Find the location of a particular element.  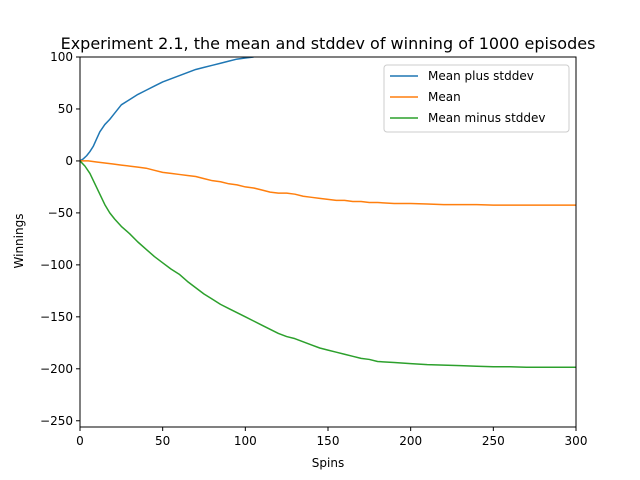

legend-box is located at coordinates (476, 98).